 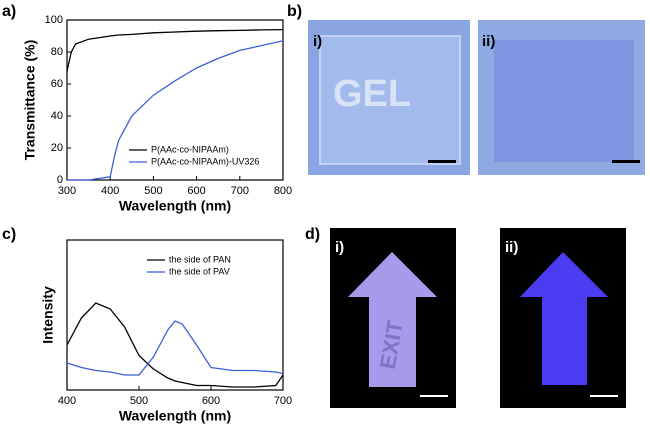 I want to click on legend-label: P(AAc-co-NIPAAm), so click(x=190, y=149).